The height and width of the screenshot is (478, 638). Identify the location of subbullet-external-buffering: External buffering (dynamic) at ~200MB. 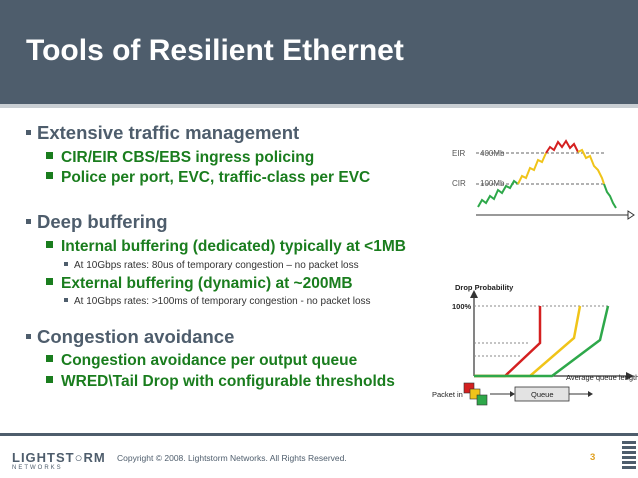
(199, 284).